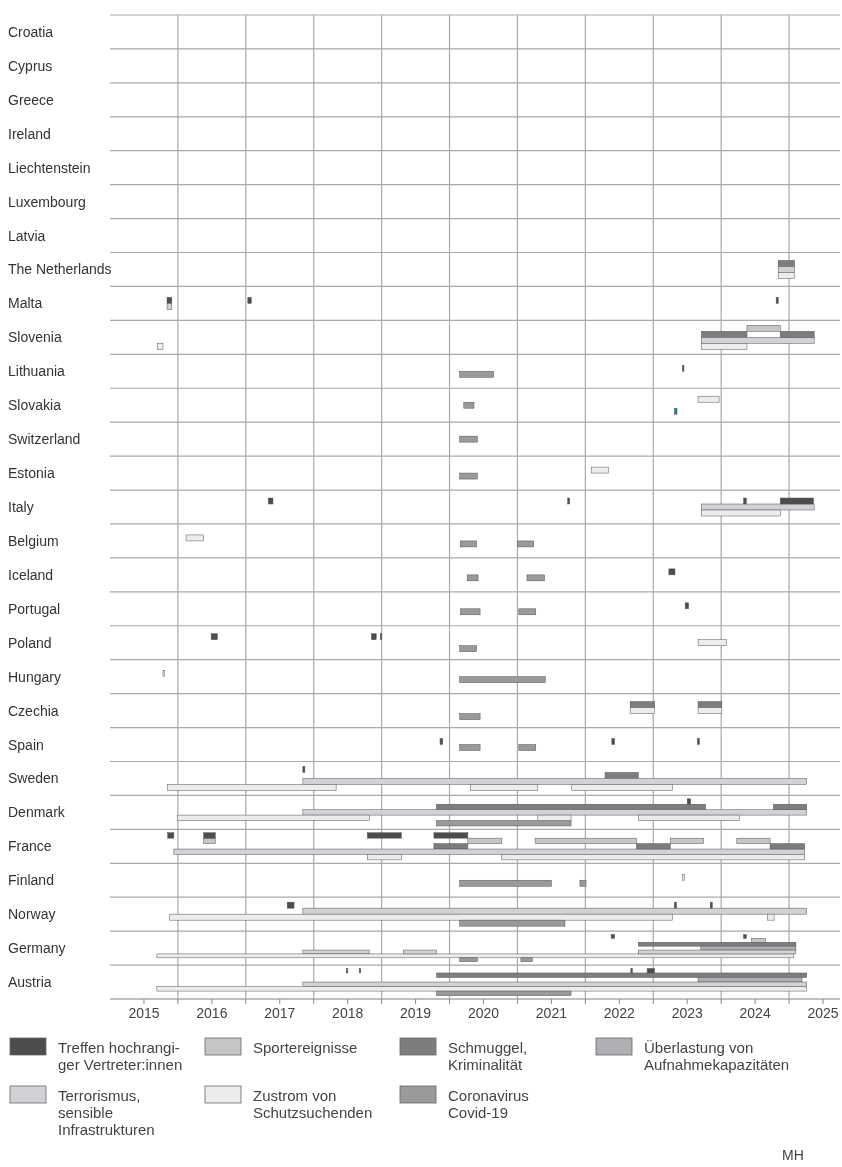 The image size is (842, 1167). What do you see at coordinates (348, 1013) in the screenshot?
I see `x-tick-label: 2018` at bounding box center [348, 1013].